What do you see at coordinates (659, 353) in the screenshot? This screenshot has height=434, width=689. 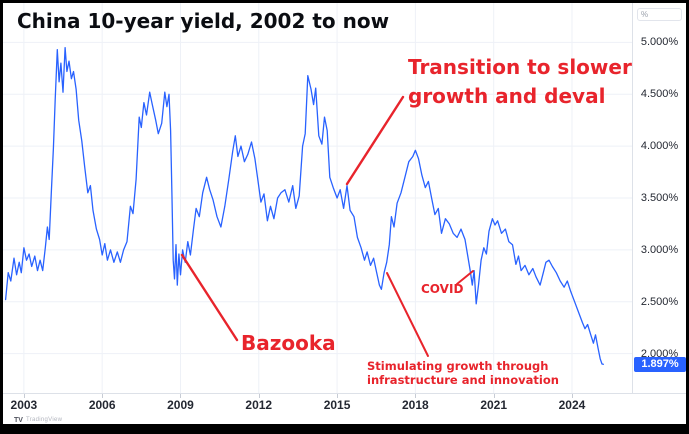 I see `price-tick-label: 2.000%` at bounding box center [659, 353].